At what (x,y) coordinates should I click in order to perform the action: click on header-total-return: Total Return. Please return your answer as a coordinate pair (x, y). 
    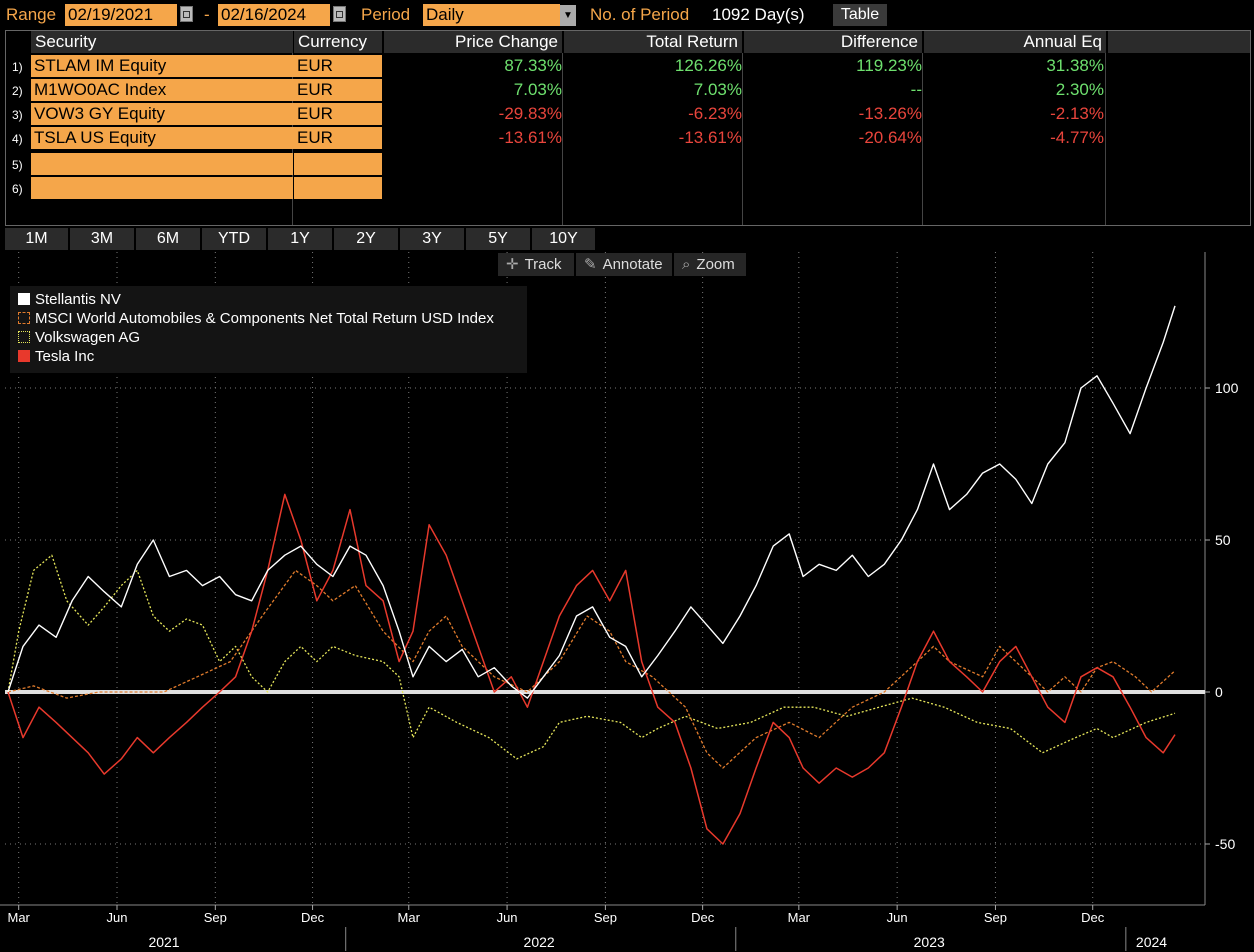
    Looking at the image, I should click on (653, 42).